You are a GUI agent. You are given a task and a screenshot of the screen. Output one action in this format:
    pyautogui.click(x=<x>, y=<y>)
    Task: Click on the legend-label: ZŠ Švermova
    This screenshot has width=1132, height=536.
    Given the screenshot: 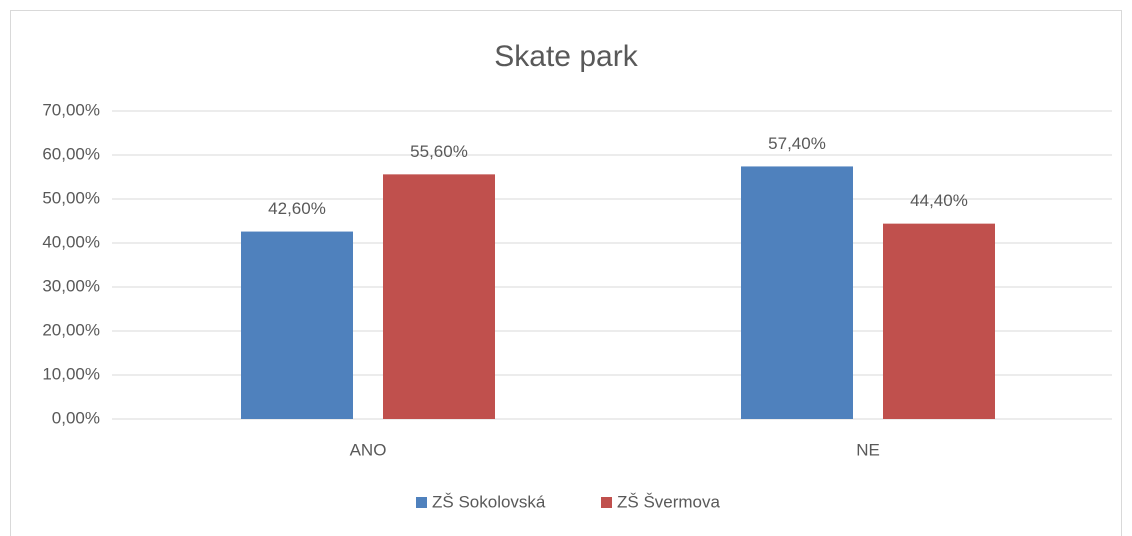 What is the action you would take?
    pyautogui.click(x=669, y=501)
    